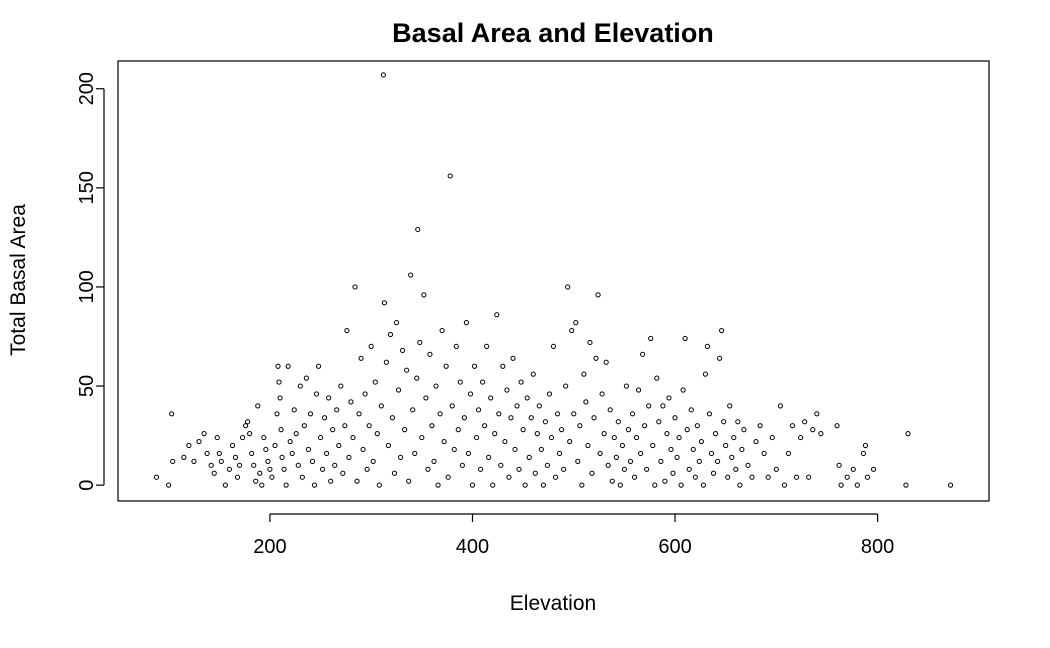  What do you see at coordinates (553, 33) in the screenshot?
I see `chart-title: Basal Area and Elevation` at bounding box center [553, 33].